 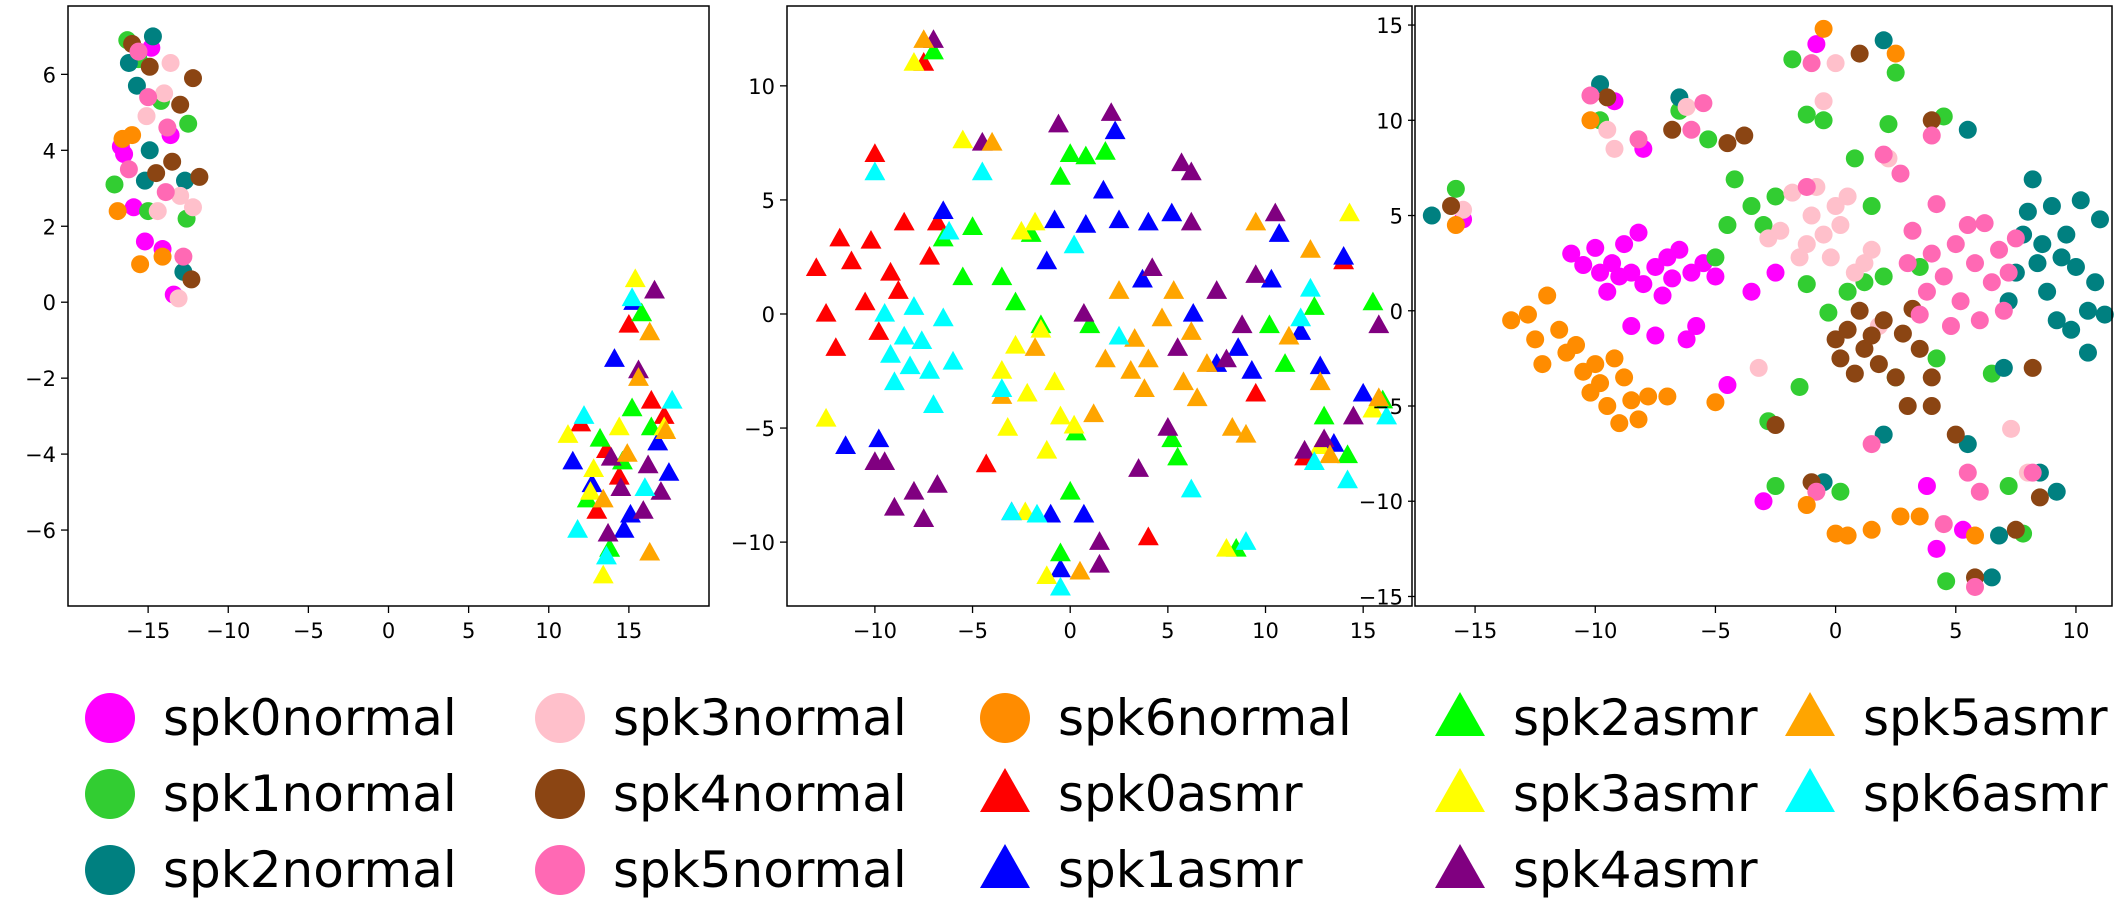 I want to click on y-tick-label: 5, so click(x=1396, y=217).